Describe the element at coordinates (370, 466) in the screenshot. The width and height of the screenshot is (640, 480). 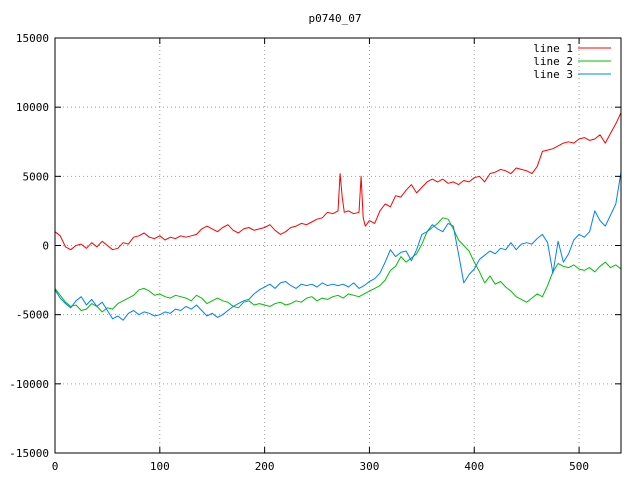
I see `x-tick-label: 300` at that location.